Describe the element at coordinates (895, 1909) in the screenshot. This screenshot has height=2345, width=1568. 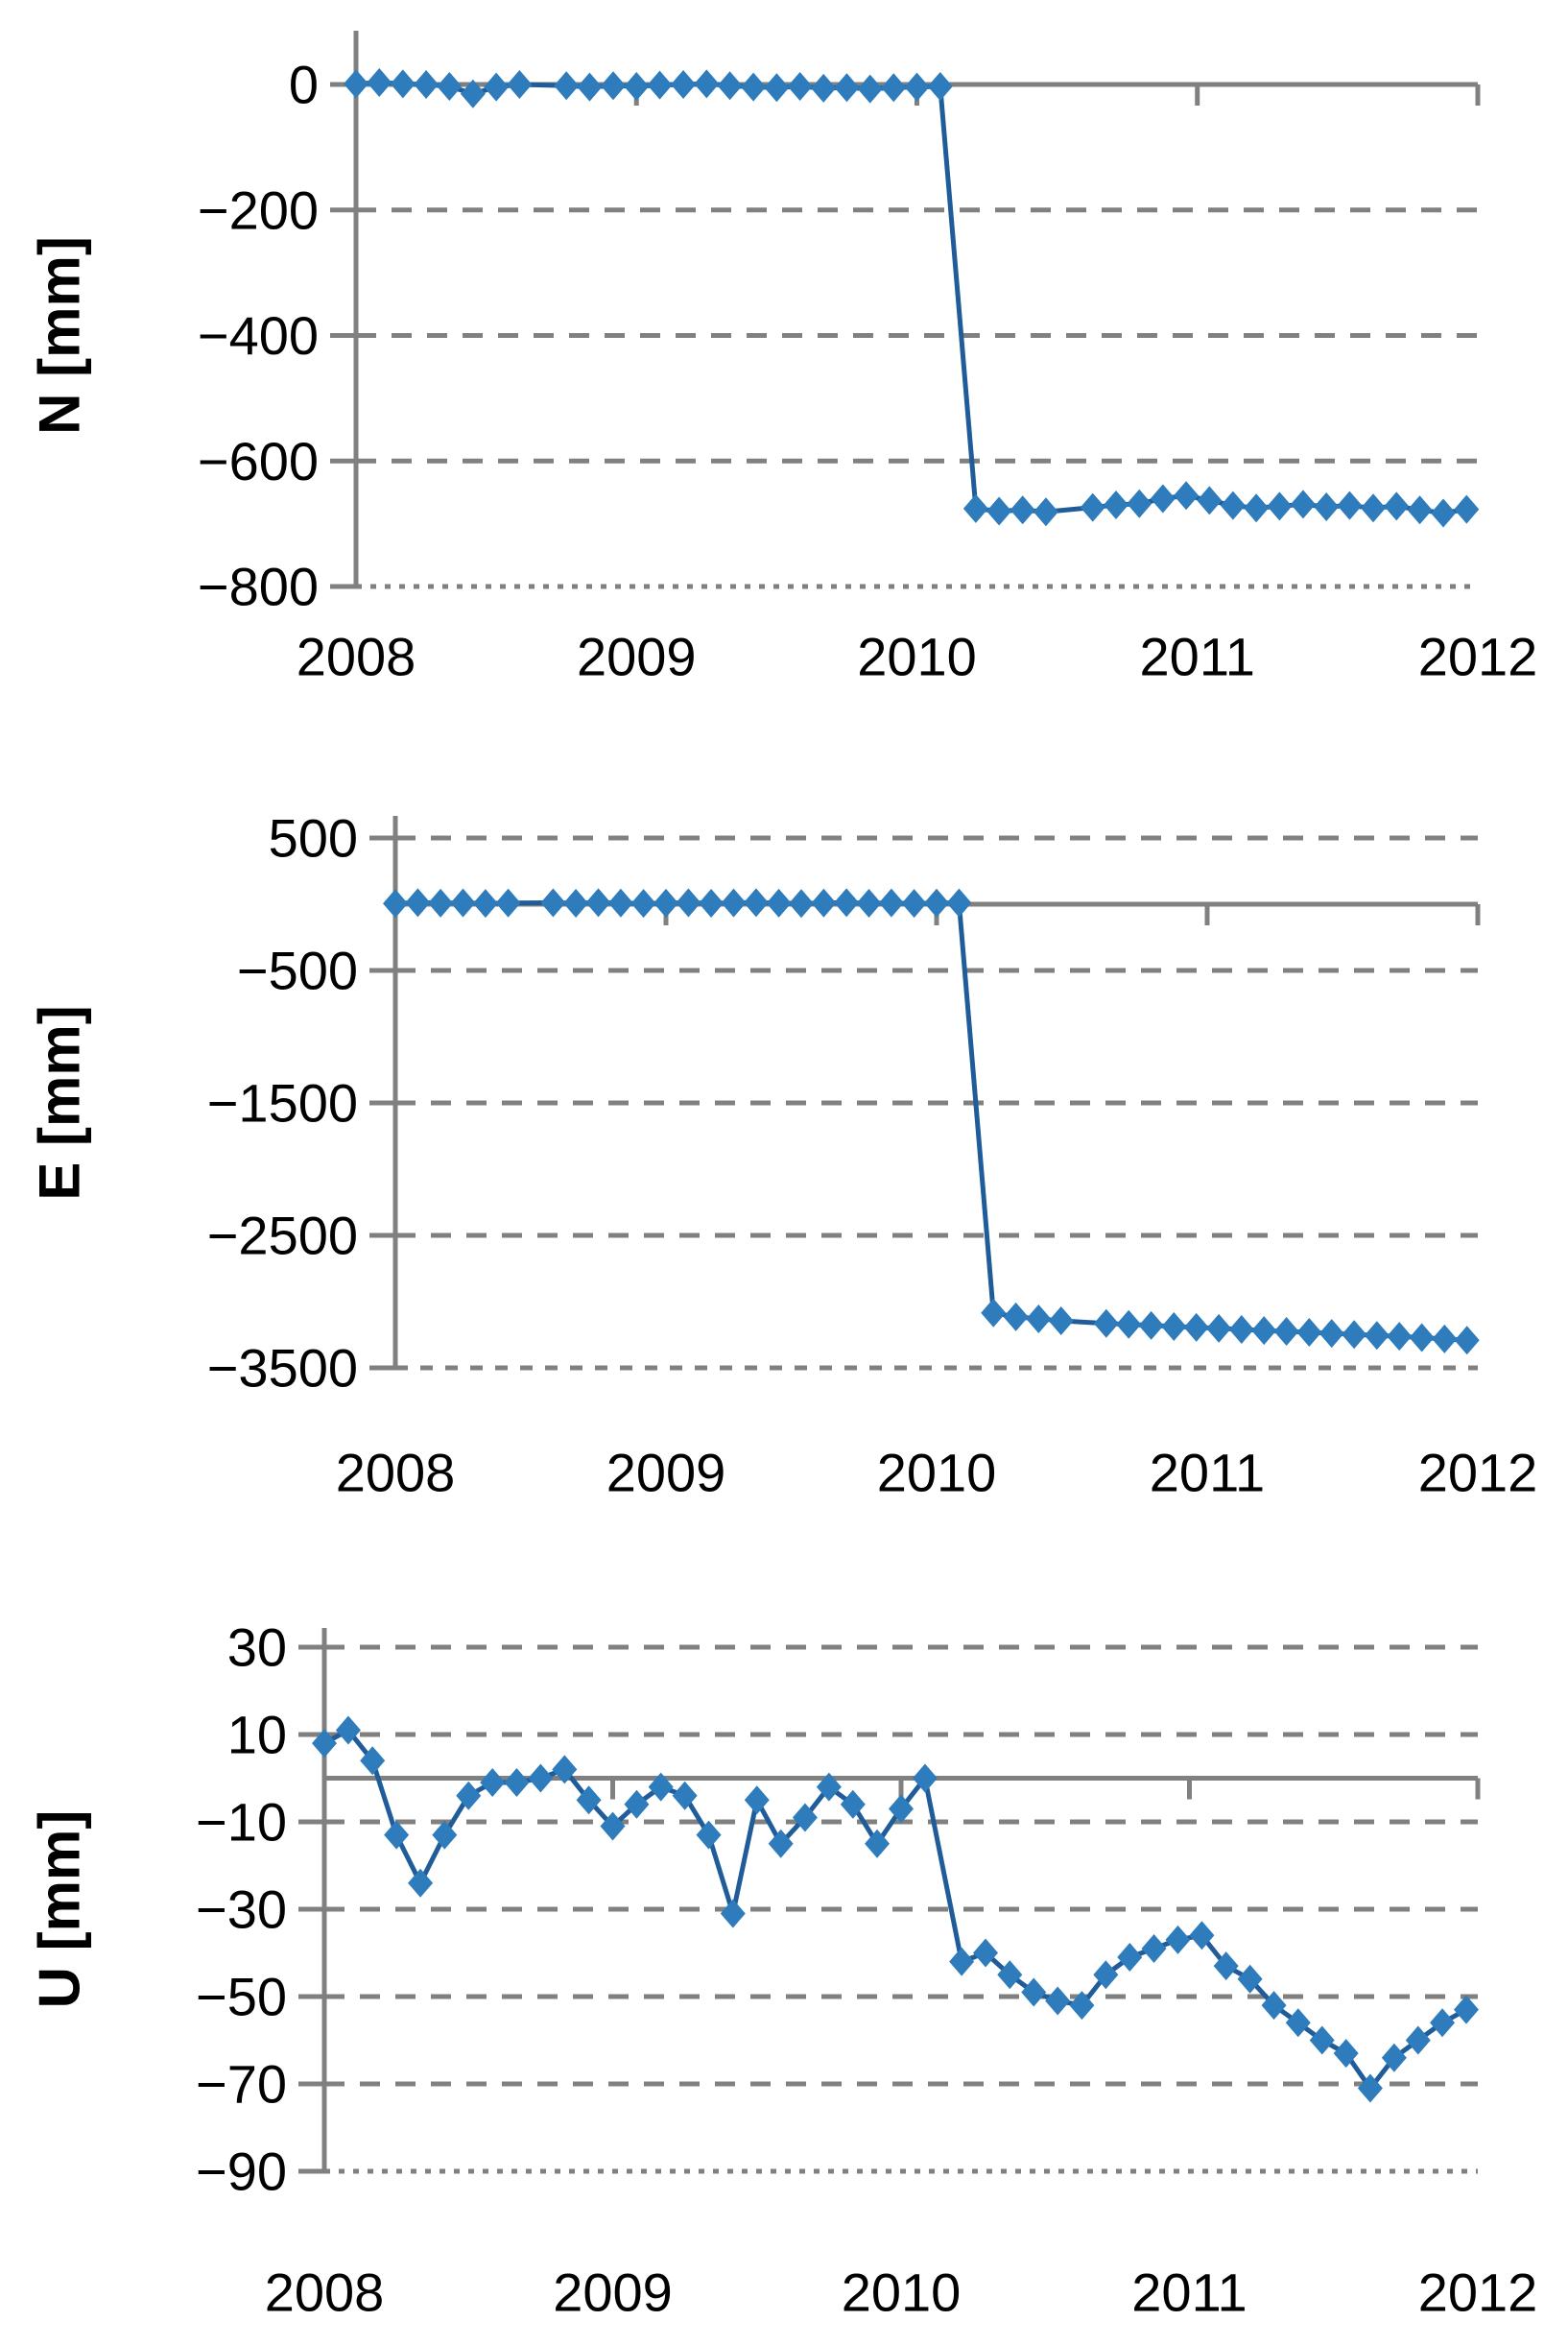
I see `u-component-series-markers` at that location.